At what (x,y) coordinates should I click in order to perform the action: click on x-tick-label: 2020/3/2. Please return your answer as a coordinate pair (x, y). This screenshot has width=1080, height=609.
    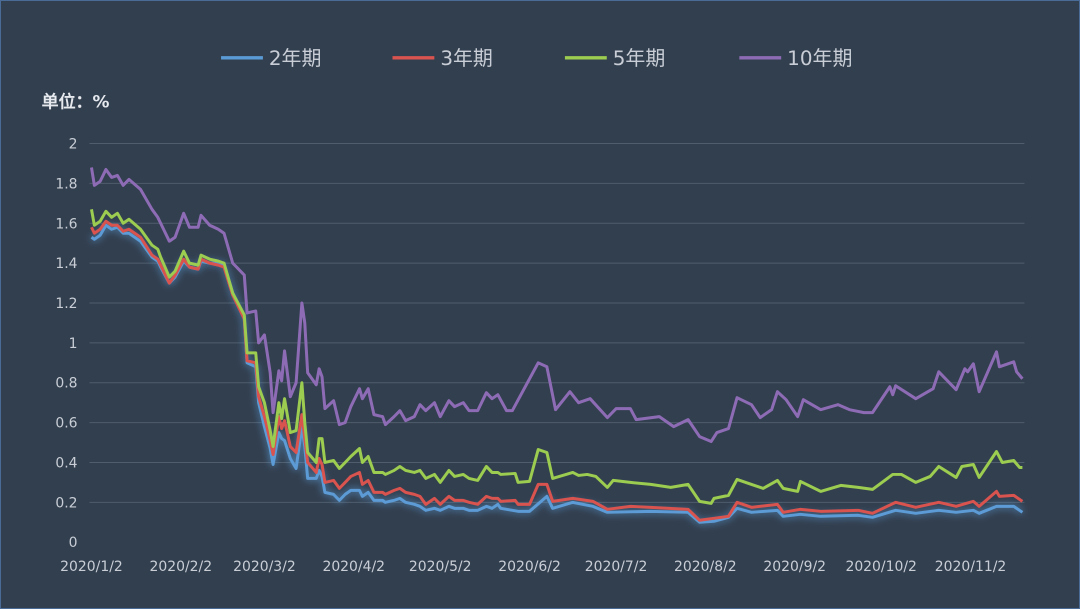
    Looking at the image, I should click on (264, 567).